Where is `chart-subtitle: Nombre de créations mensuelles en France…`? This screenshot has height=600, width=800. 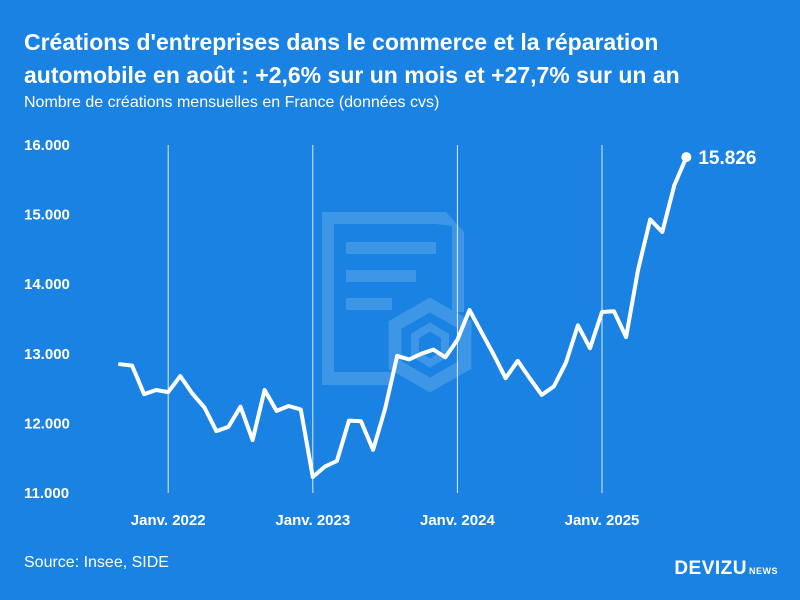
chart-subtitle: Nombre de créations mensuelles en France… is located at coordinates (232, 102).